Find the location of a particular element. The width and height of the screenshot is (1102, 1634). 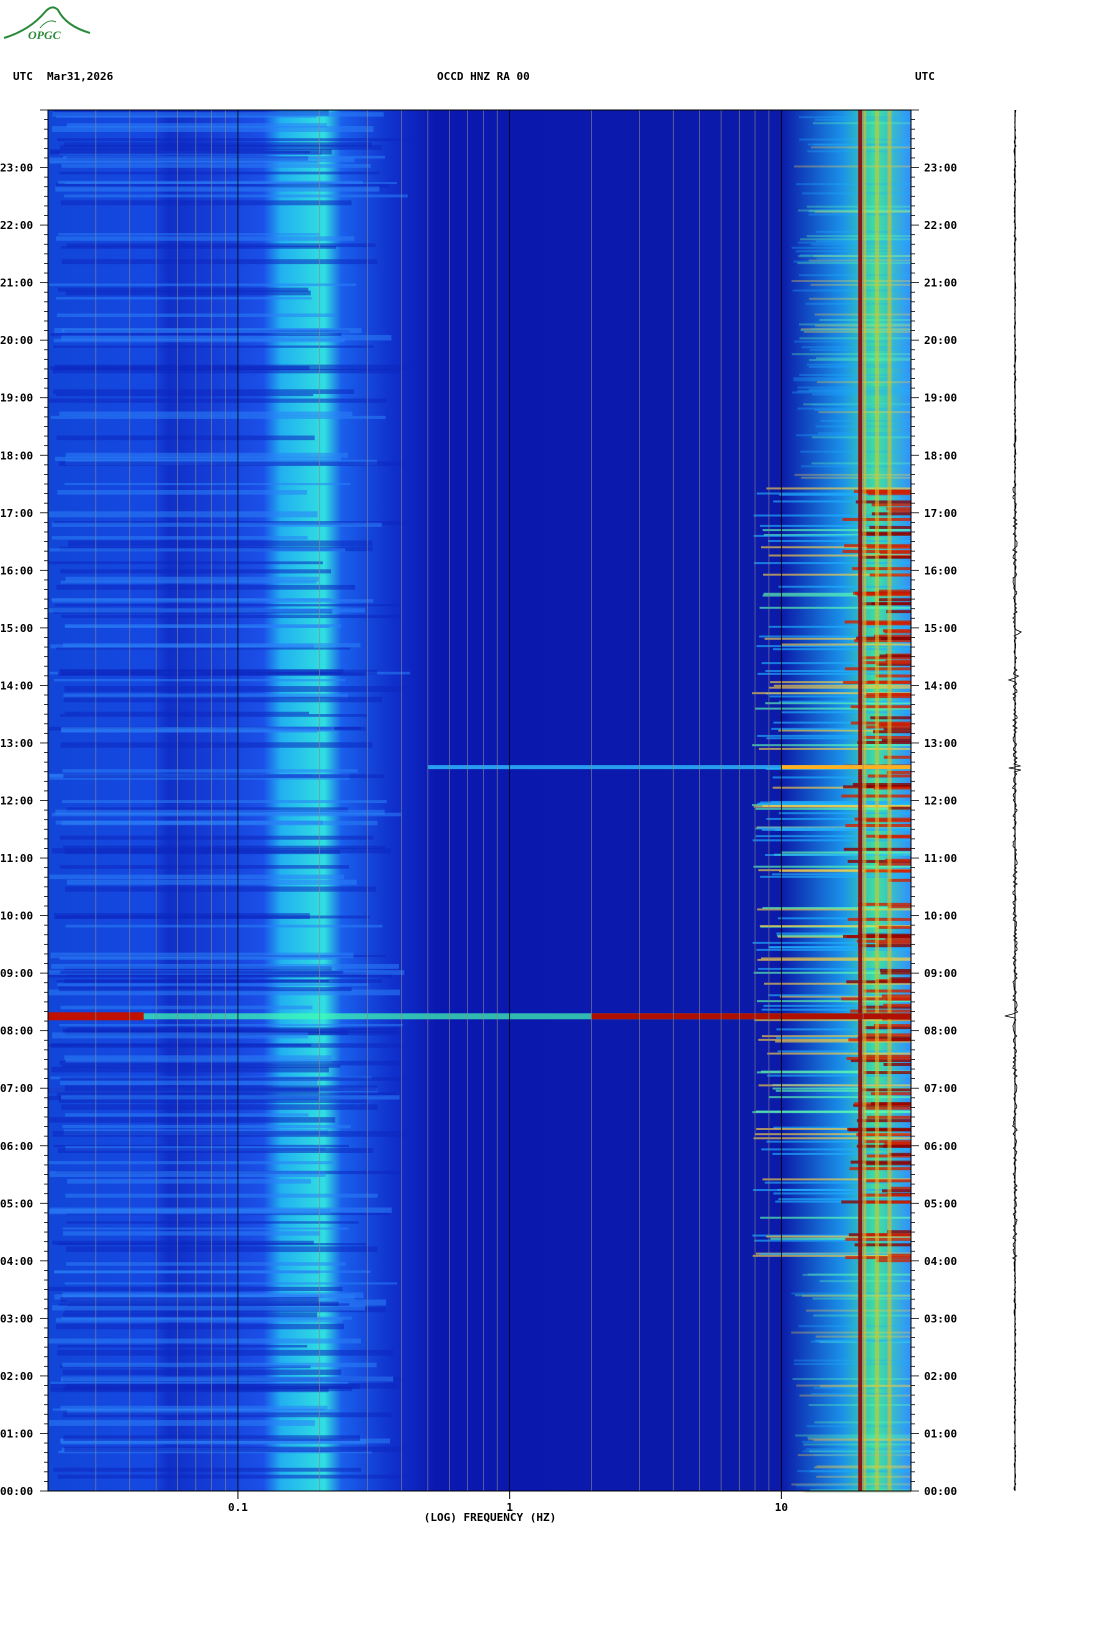

y-tick-label-right: 18:00 is located at coordinates (940, 455).